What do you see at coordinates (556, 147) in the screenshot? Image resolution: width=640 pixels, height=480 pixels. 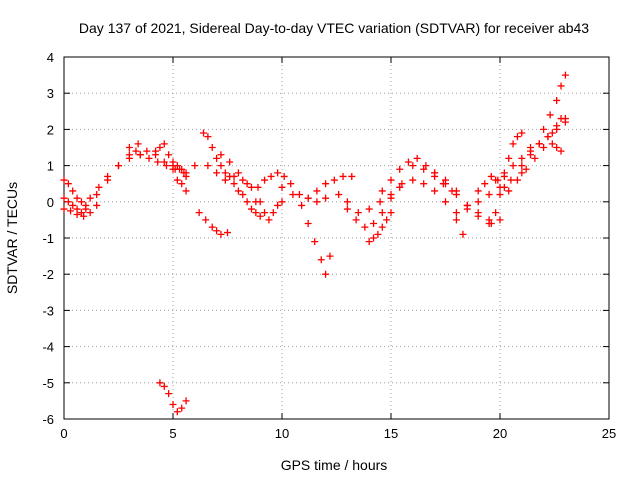 I see `series-arc-af` at bounding box center [556, 147].